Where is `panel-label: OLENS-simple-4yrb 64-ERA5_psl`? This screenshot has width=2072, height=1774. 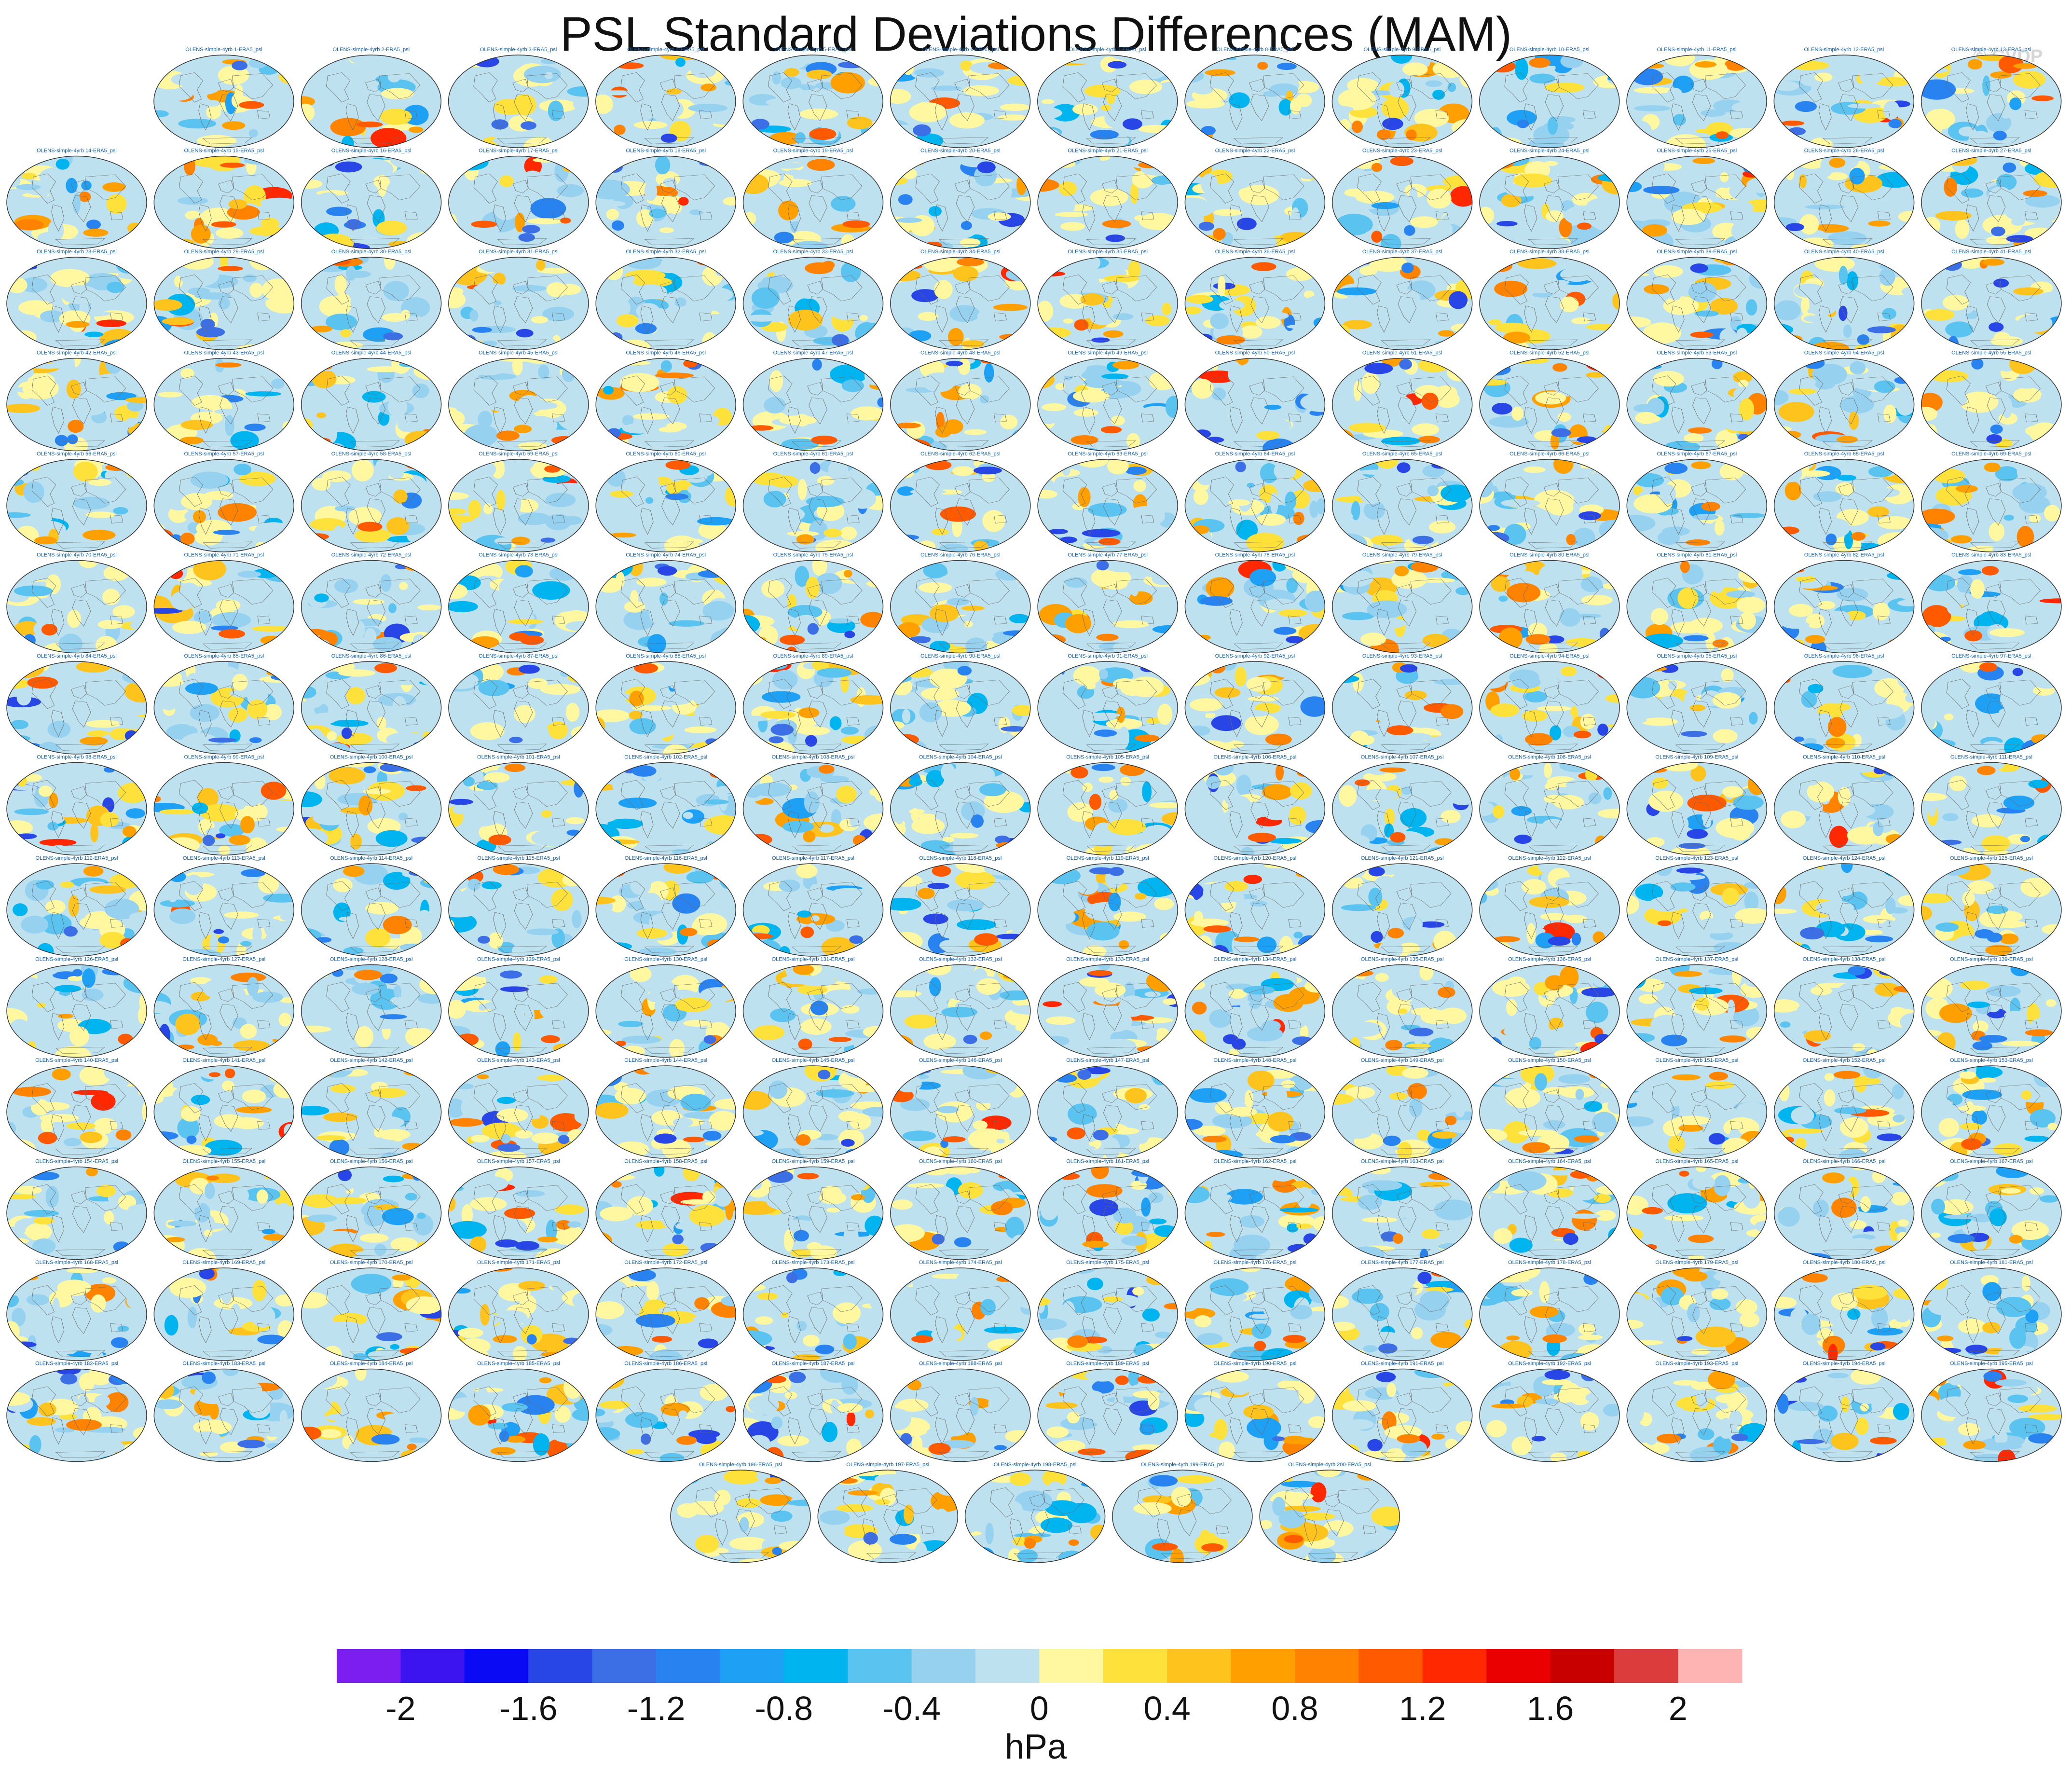
panel-label: OLENS-simple-4yrb 64-ERA5_psl is located at coordinates (1255, 454).